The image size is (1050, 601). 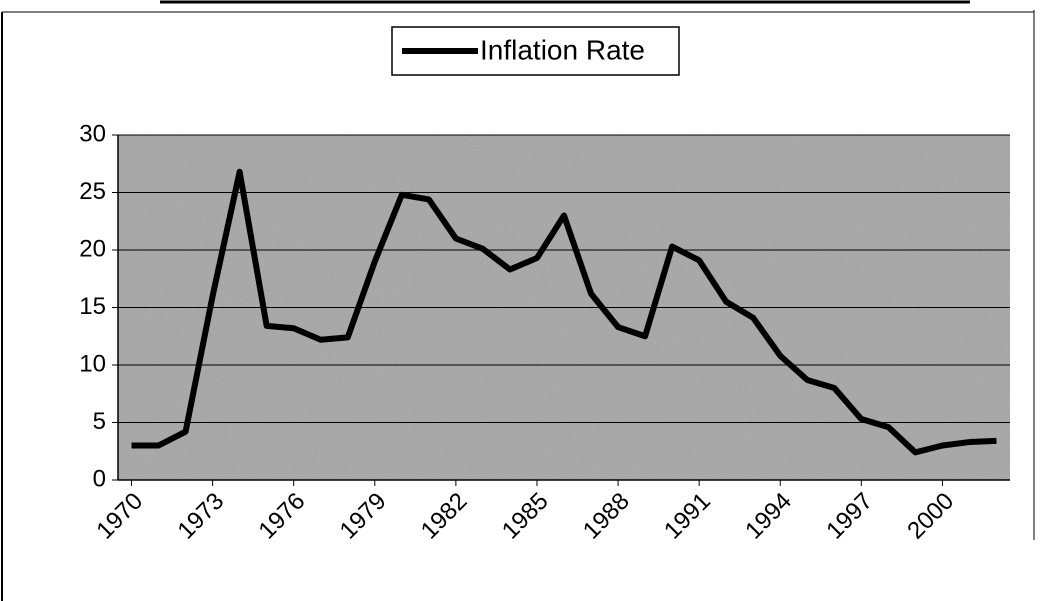 What do you see at coordinates (363, 516) in the screenshot?
I see `x-tick-label: 1979` at bounding box center [363, 516].